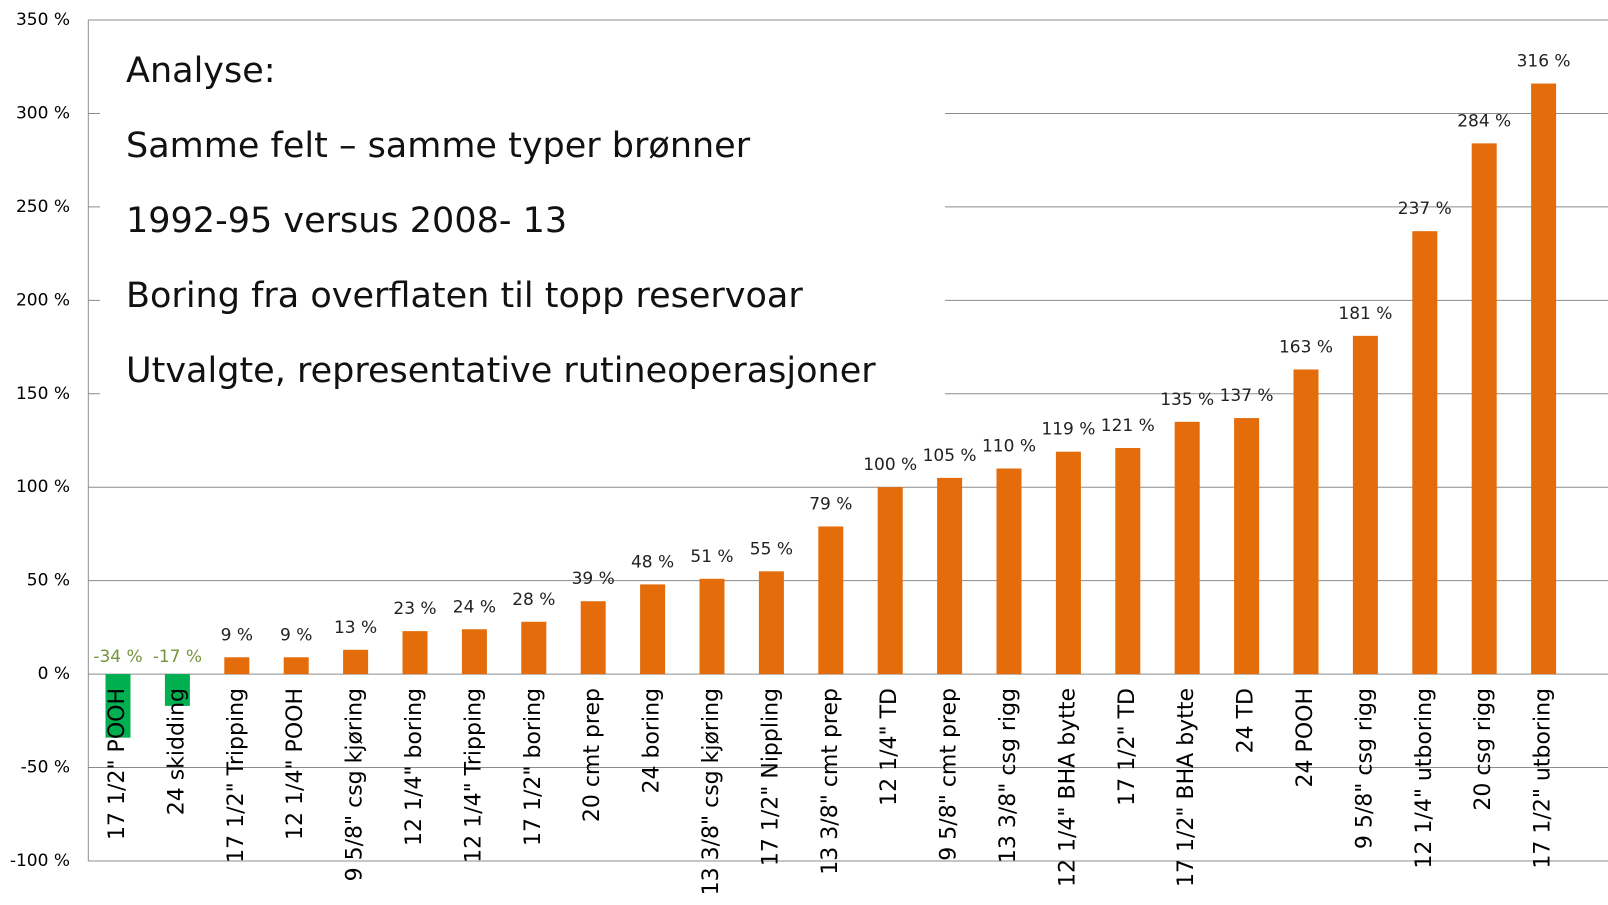 The width and height of the screenshot is (1608, 905). Describe the element at coordinates (1187, 400) in the screenshot. I see `data-label: 135 %` at that location.